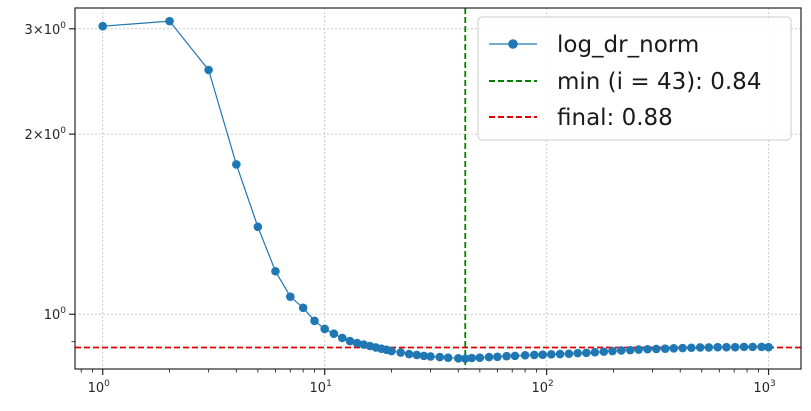  Describe the element at coordinates (764, 387) in the screenshot. I see `x-tick-label: 10³` at that location.